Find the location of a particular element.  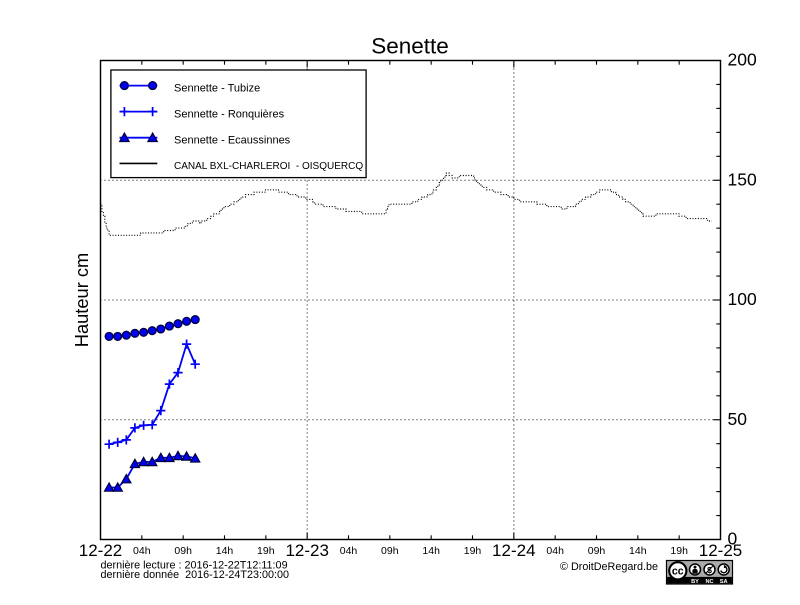

svg-text: 150 is located at coordinates (742, 179).